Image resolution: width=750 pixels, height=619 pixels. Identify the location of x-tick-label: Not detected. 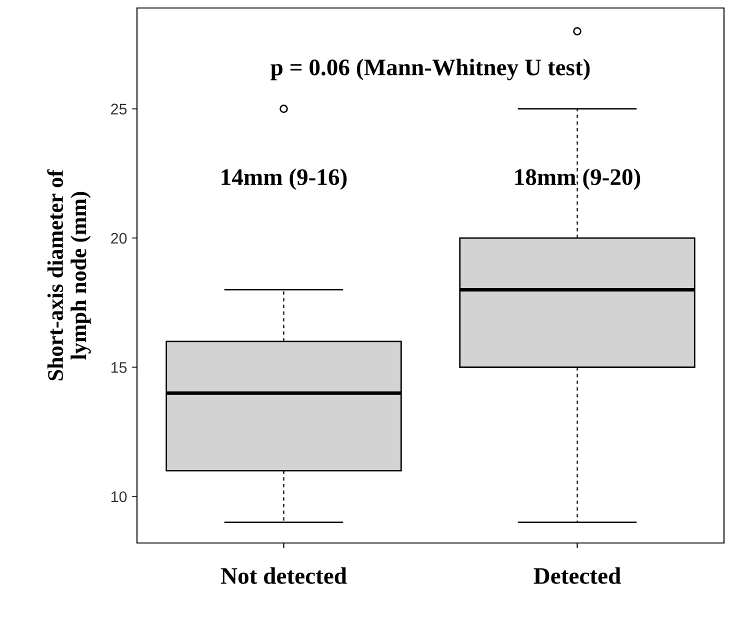
(283, 575).